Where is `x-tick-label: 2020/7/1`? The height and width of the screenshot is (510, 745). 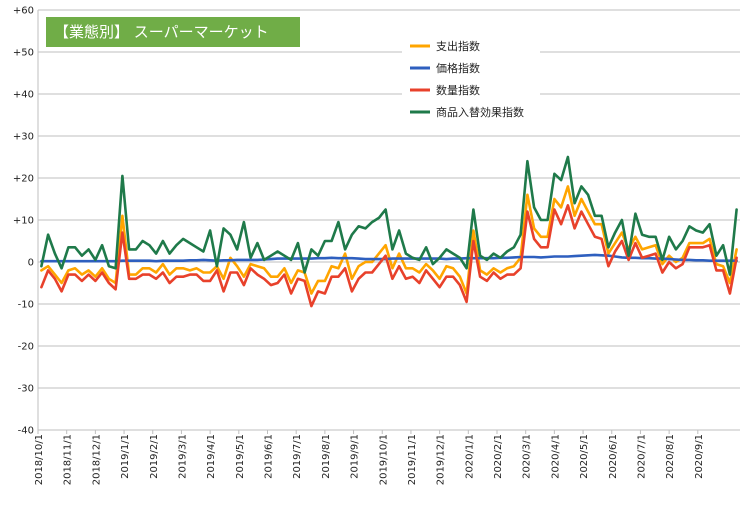 x-tick-label: 2020/7/1 is located at coordinates (641, 456).